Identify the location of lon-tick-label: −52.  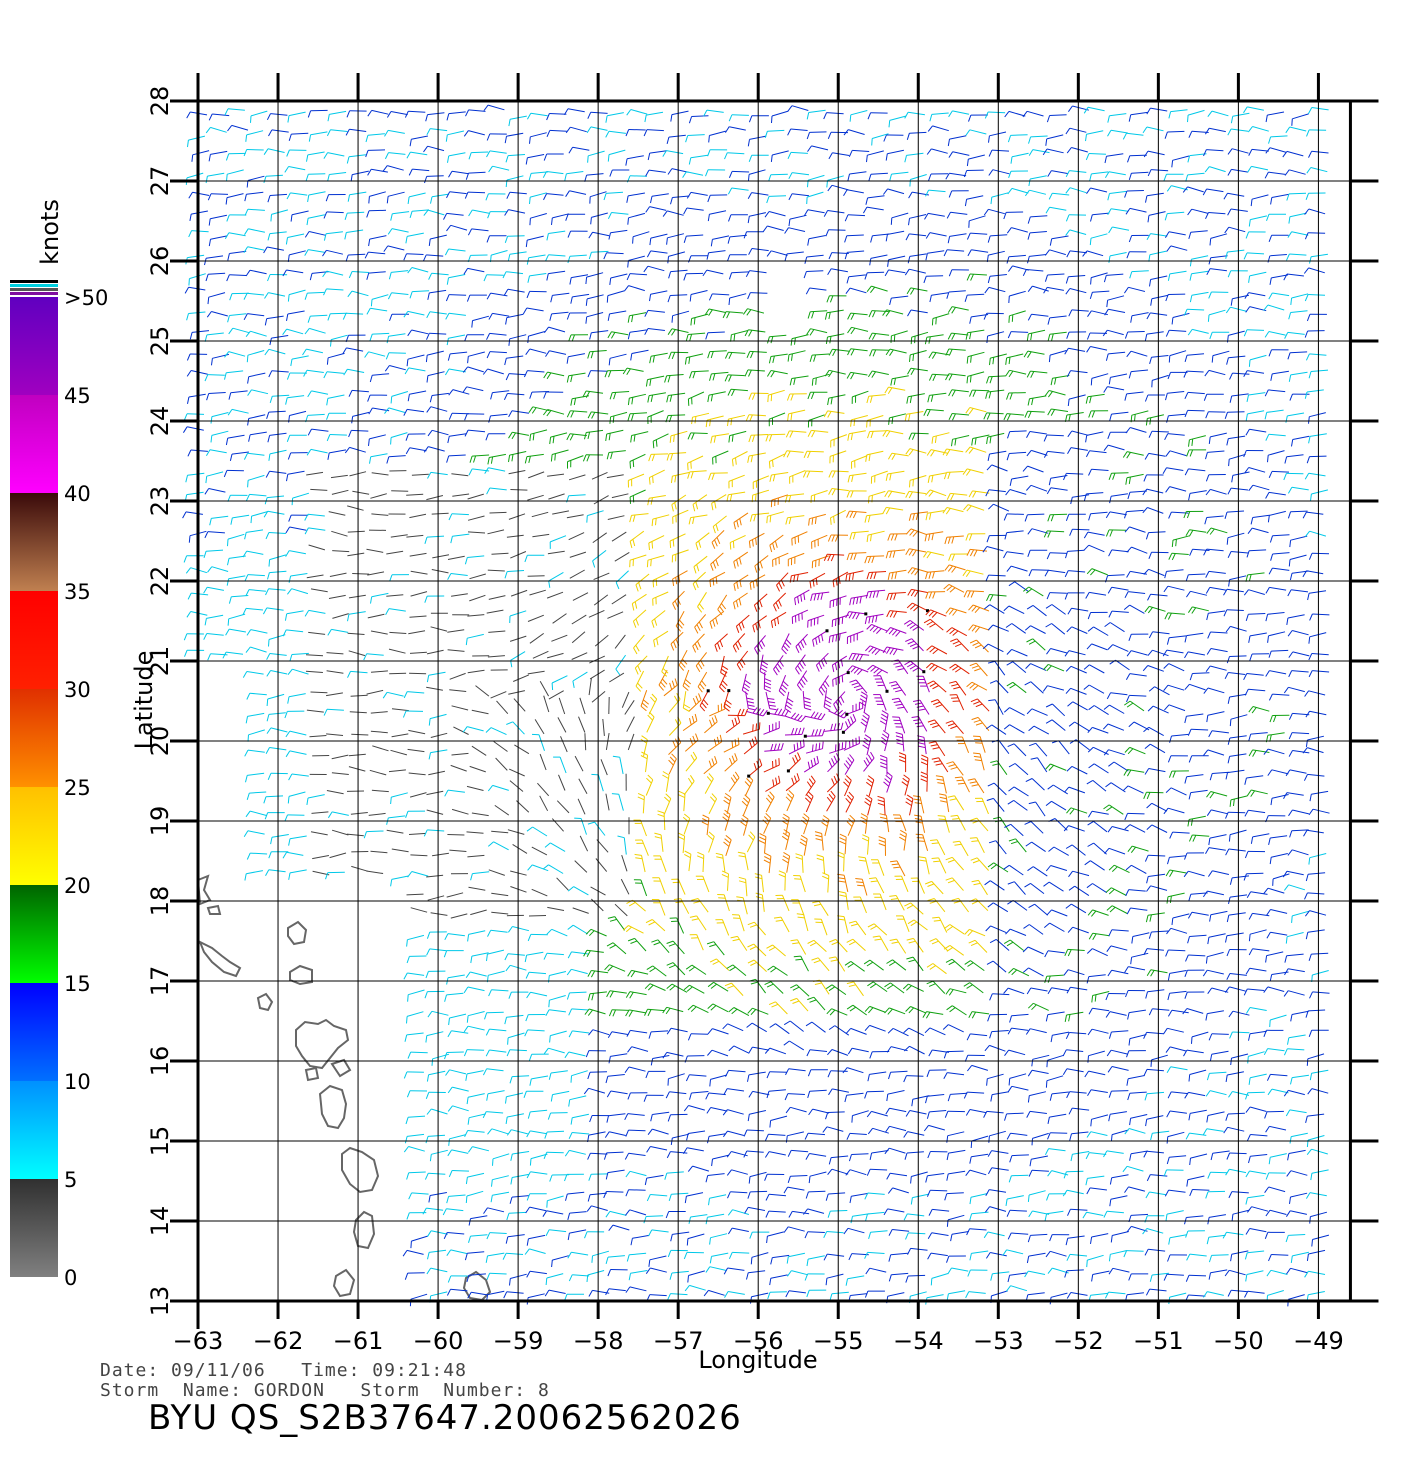
(1078, 1341).